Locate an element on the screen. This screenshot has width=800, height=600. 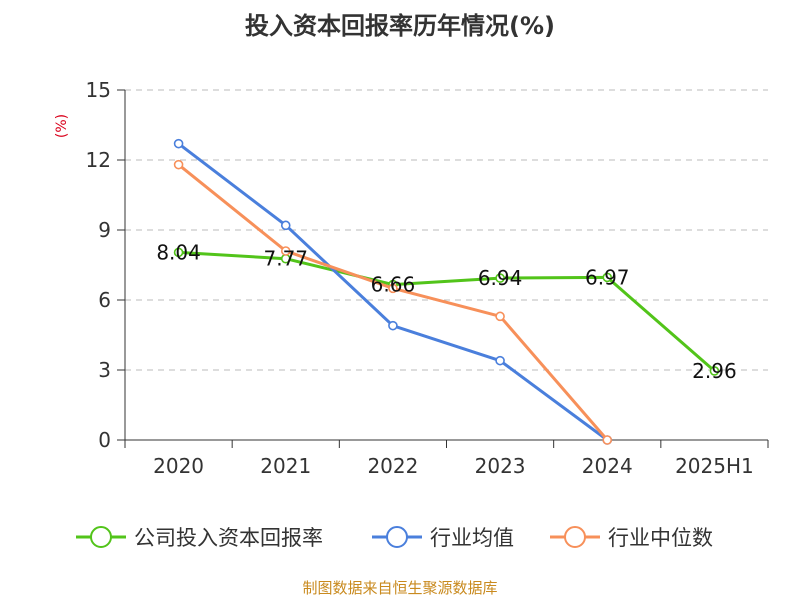
y-tick-label: 6 is located at coordinates (104, 300).